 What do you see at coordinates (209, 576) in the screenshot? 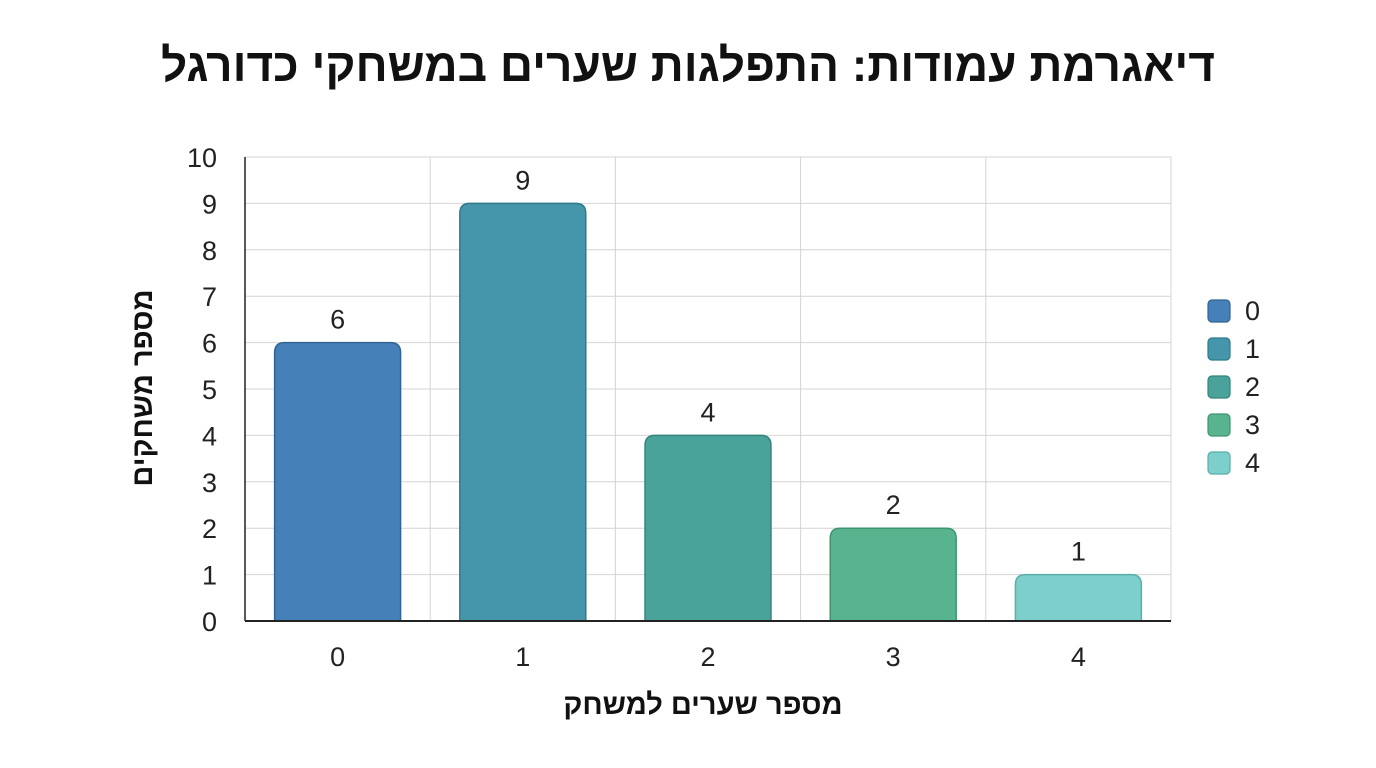
I see `y-tick-label: 1` at bounding box center [209, 576].